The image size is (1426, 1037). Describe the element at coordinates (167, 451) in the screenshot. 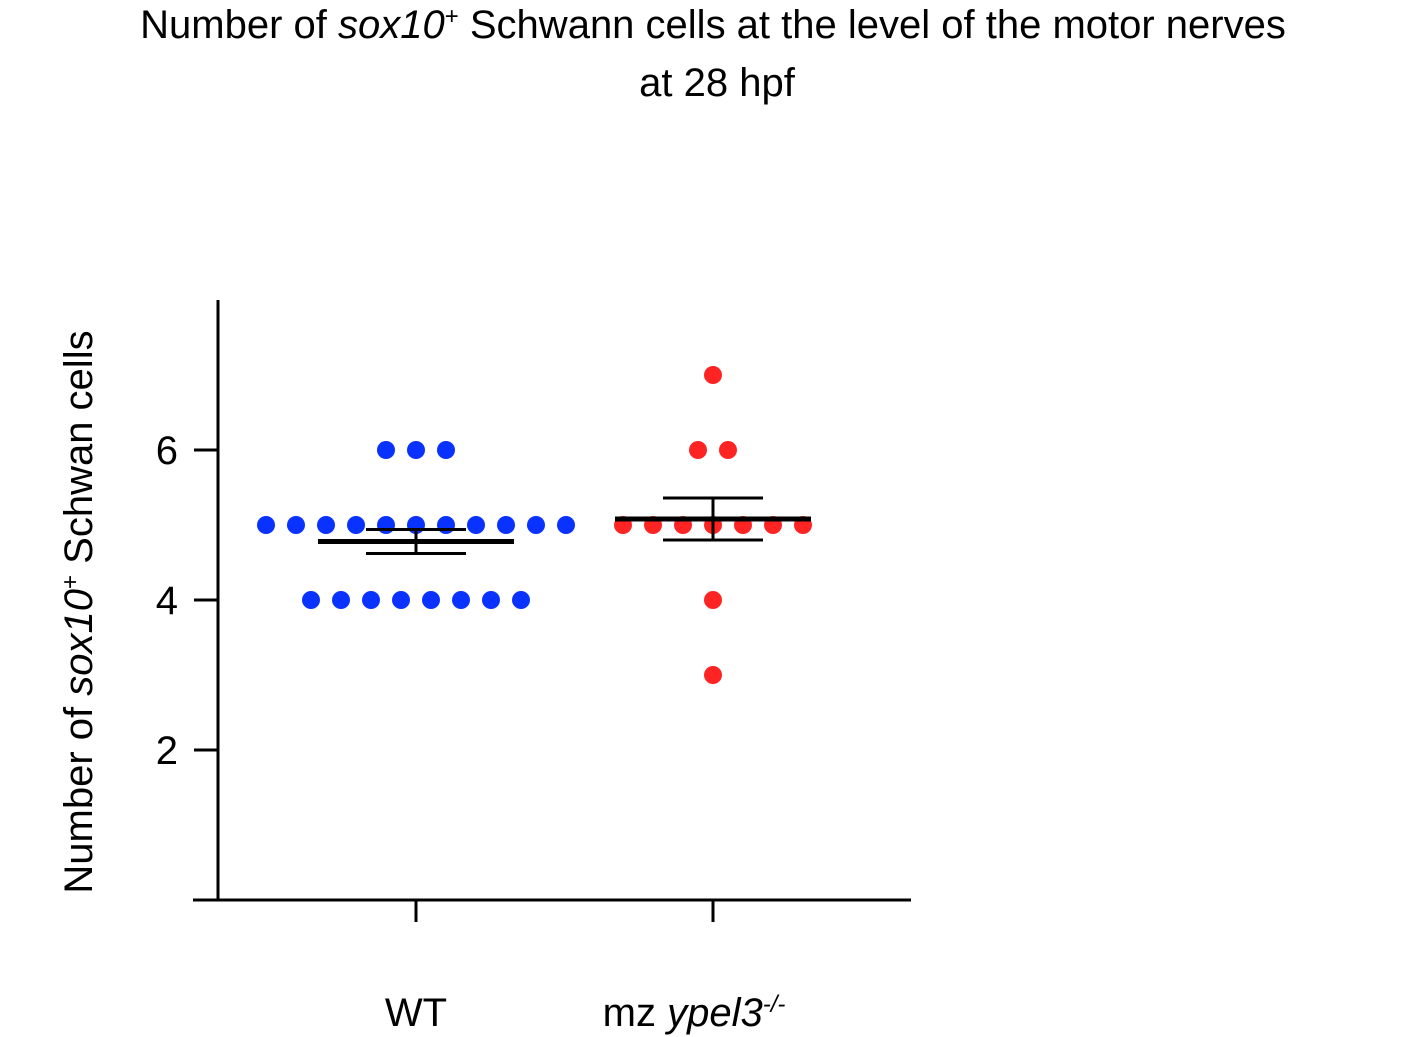

I see `y-tick-label-6: 6` at that location.